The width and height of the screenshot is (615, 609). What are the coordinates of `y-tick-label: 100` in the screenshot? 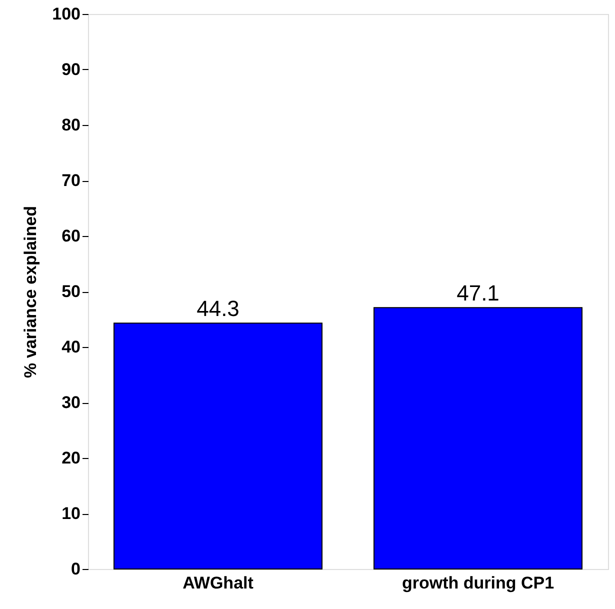 It's located at (66, 14).